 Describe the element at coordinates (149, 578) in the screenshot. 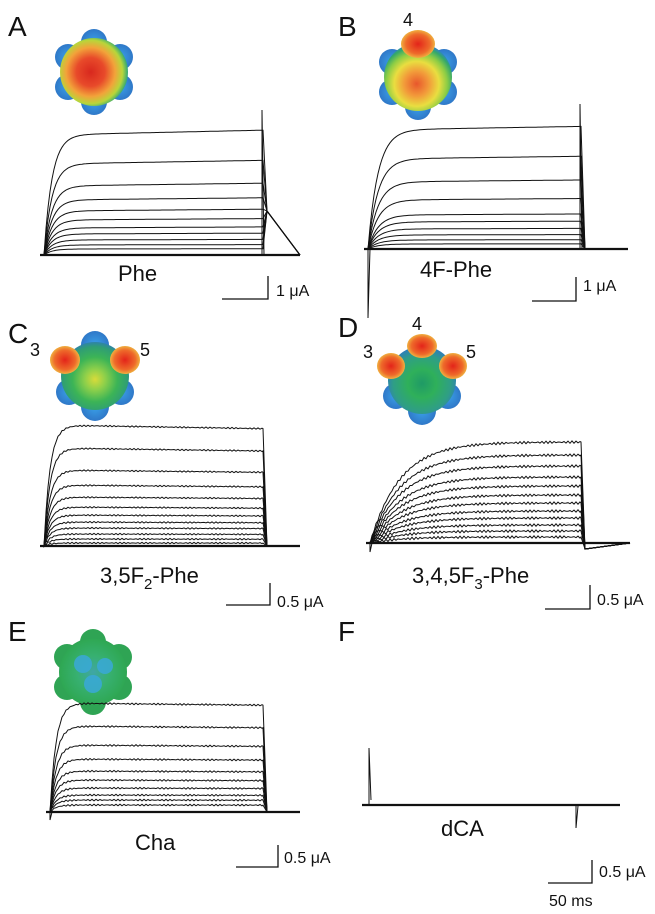

I see `caption-c: 3,5F2-Phe` at that location.